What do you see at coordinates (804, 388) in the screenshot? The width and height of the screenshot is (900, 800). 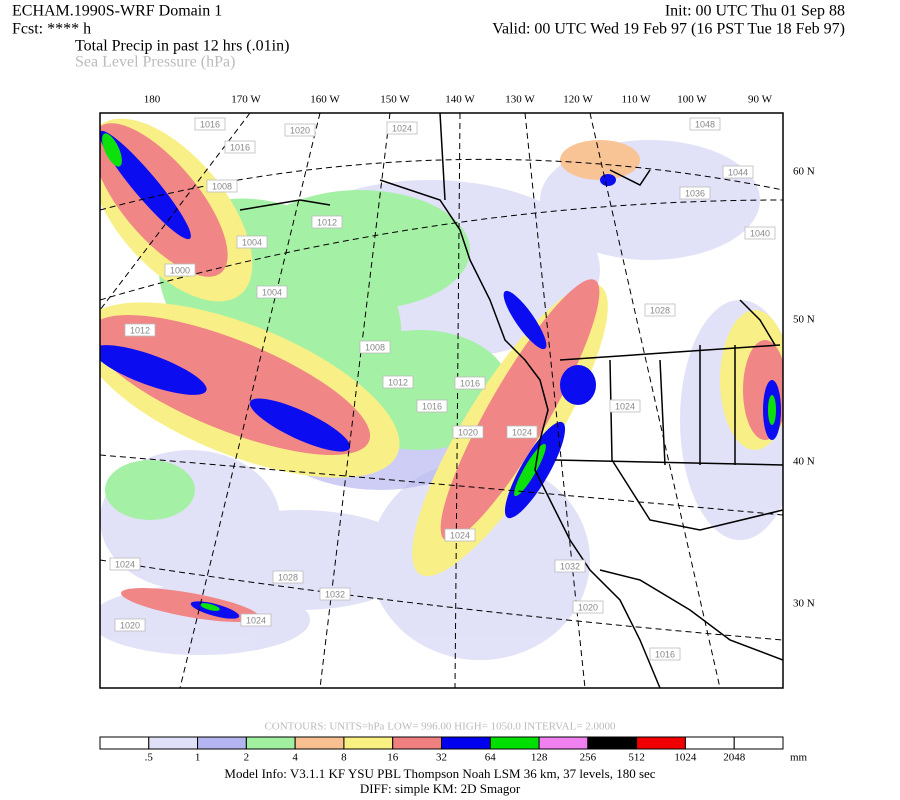 I see `latitude-labels: 60 N 50 N 40 N 30 N` at bounding box center [804, 388].